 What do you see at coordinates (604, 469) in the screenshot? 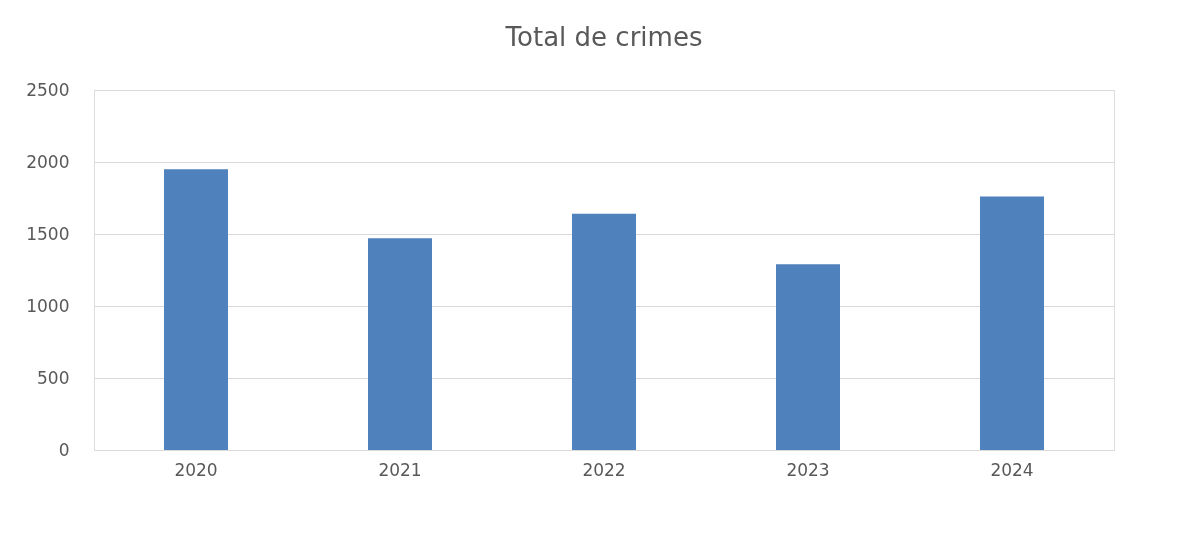
I see `x-tick-label: 2022` at bounding box center [604, 469].